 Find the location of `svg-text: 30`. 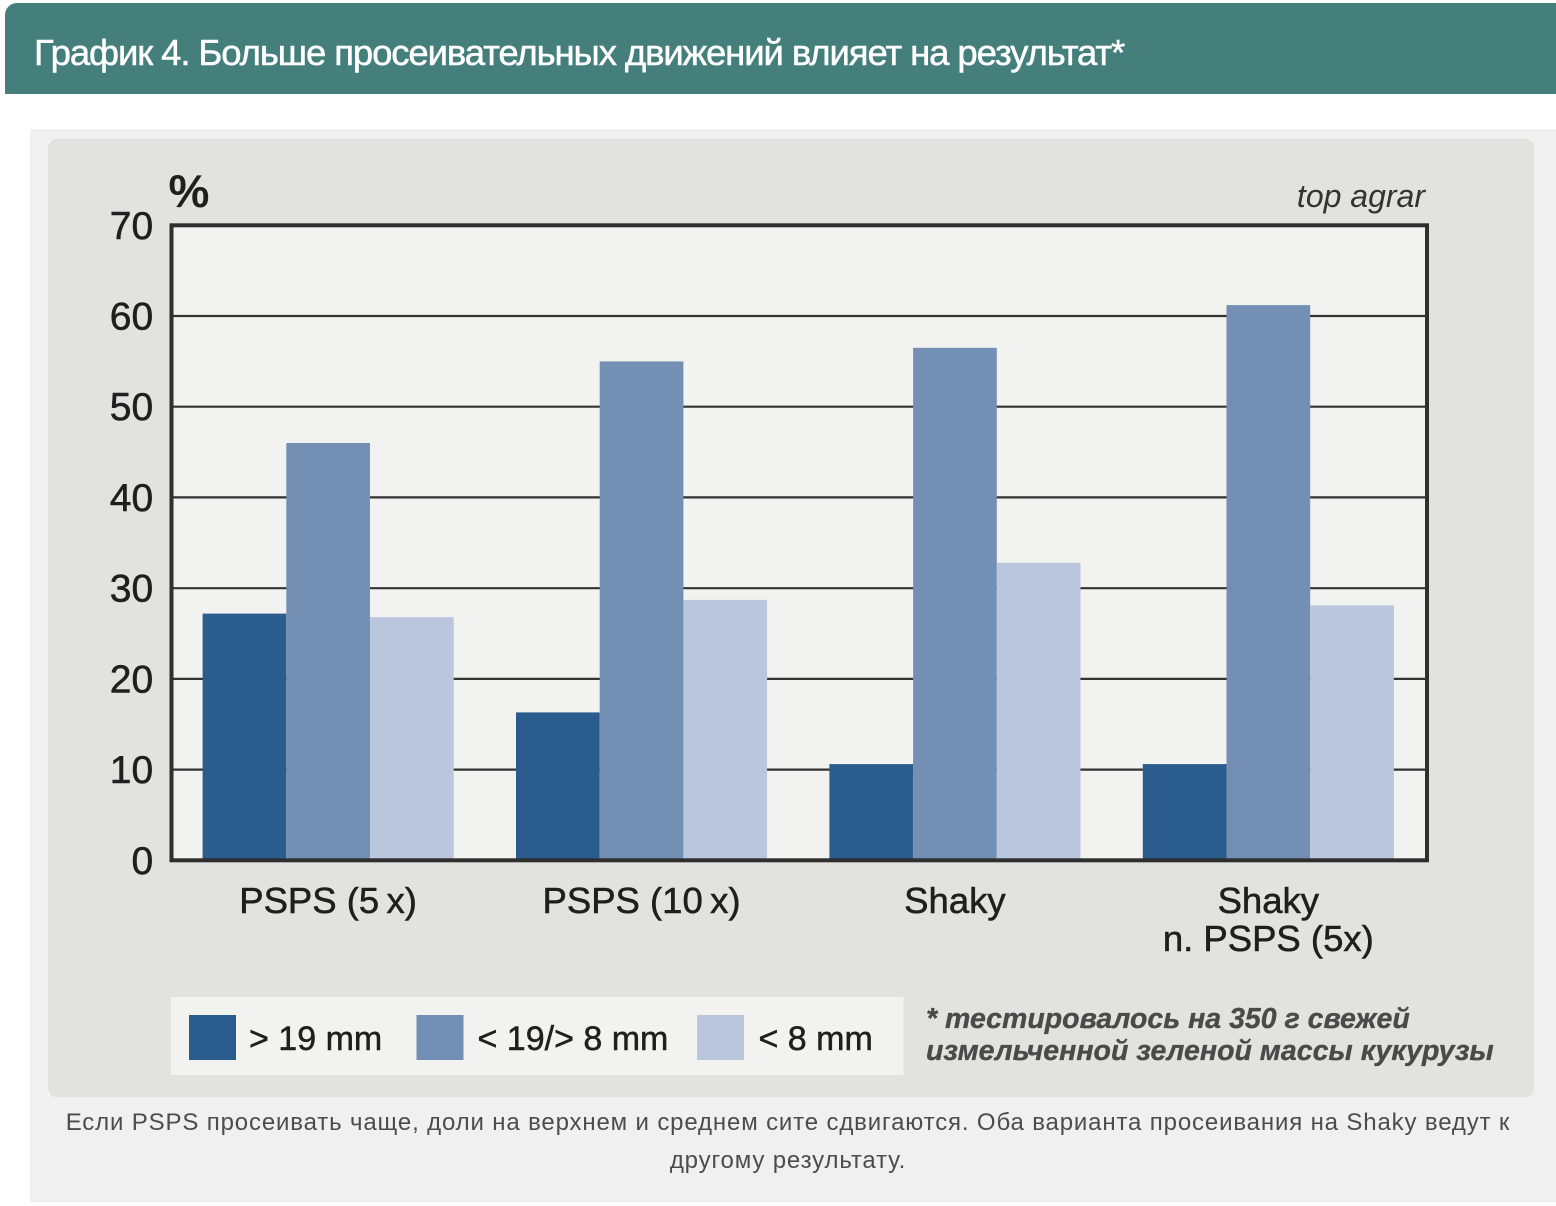

svg-text: 30 is located at coordinates (131, 589).